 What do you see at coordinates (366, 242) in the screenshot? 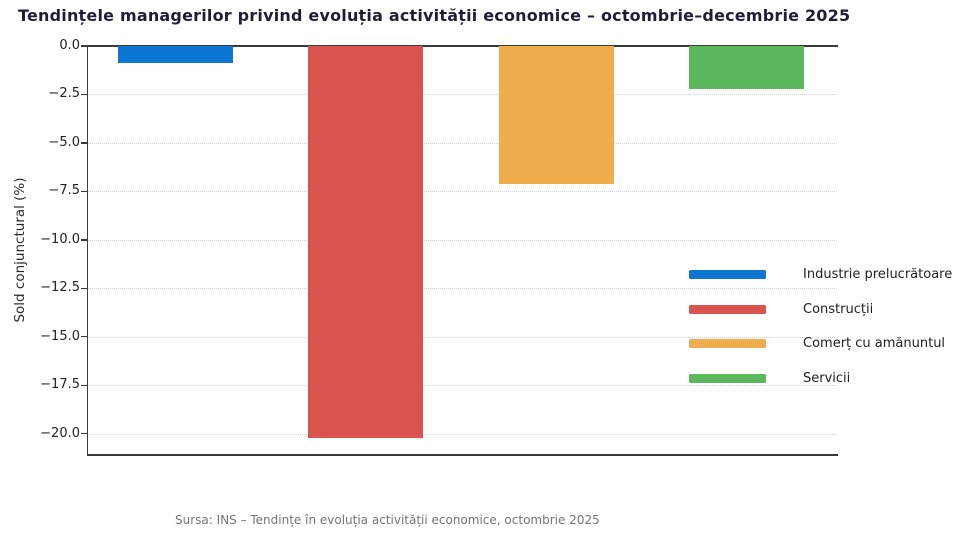
I see `bar-constructii` at bounding box center [366, 242].